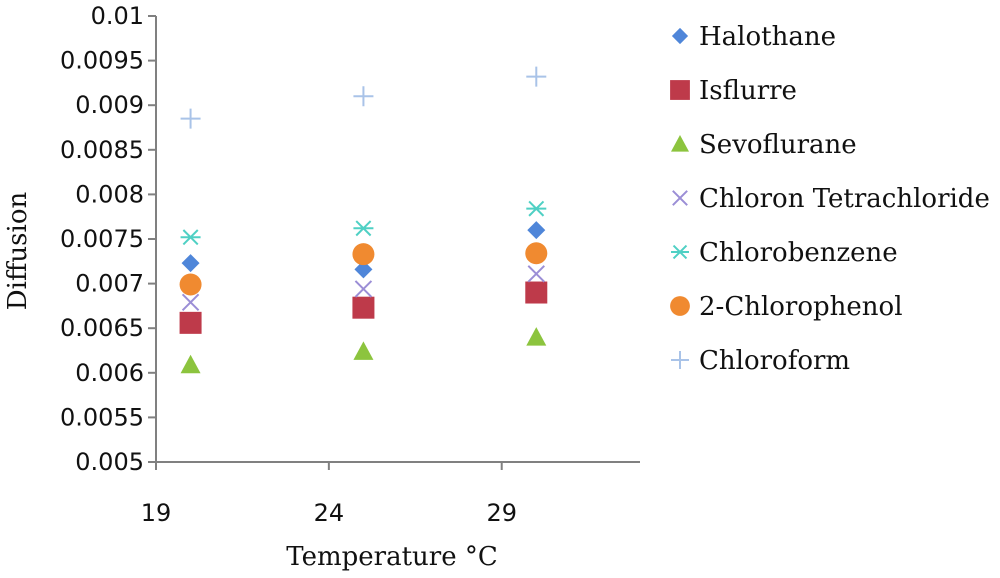 Image resolution: width=1000 pixels, height=578 pixels. What do you see at coordinates (109, 284) in the screenshot?
I see `y-tick-label: 0.007` at bounding box center [109, 284].